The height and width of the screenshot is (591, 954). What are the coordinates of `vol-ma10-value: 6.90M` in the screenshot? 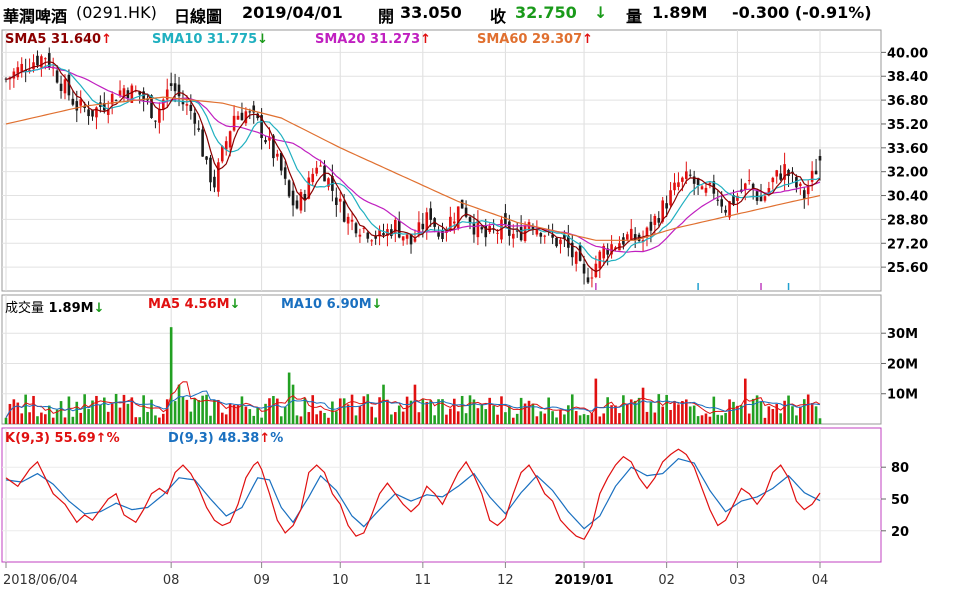 It's located at (349, 304).